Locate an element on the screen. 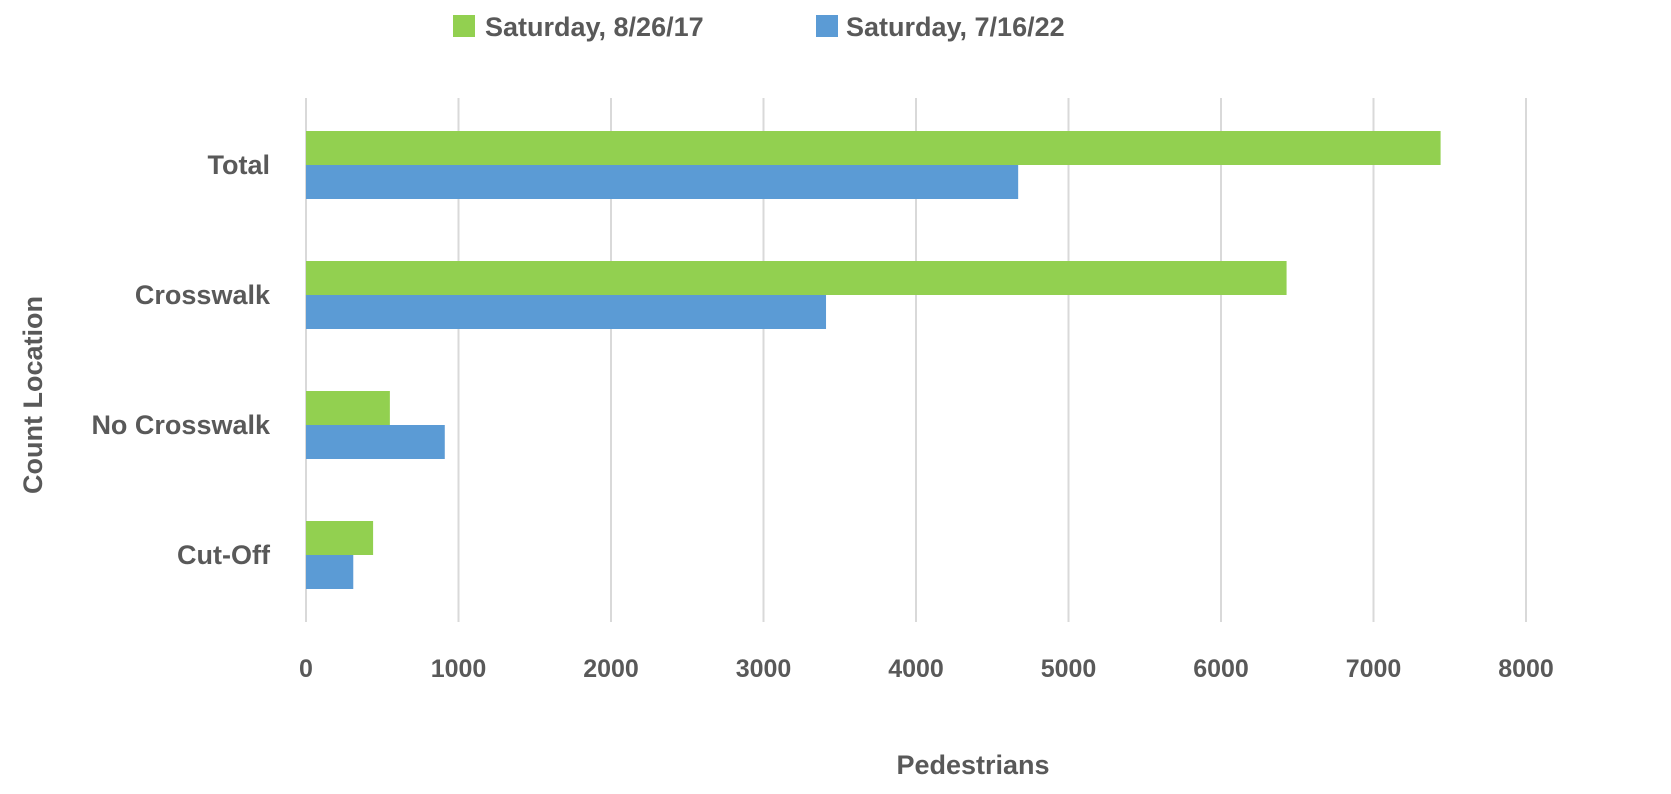 The image size is (1671, 794). legend-label: Saturday, 8/26/17 is located at coordinates (594, 27).